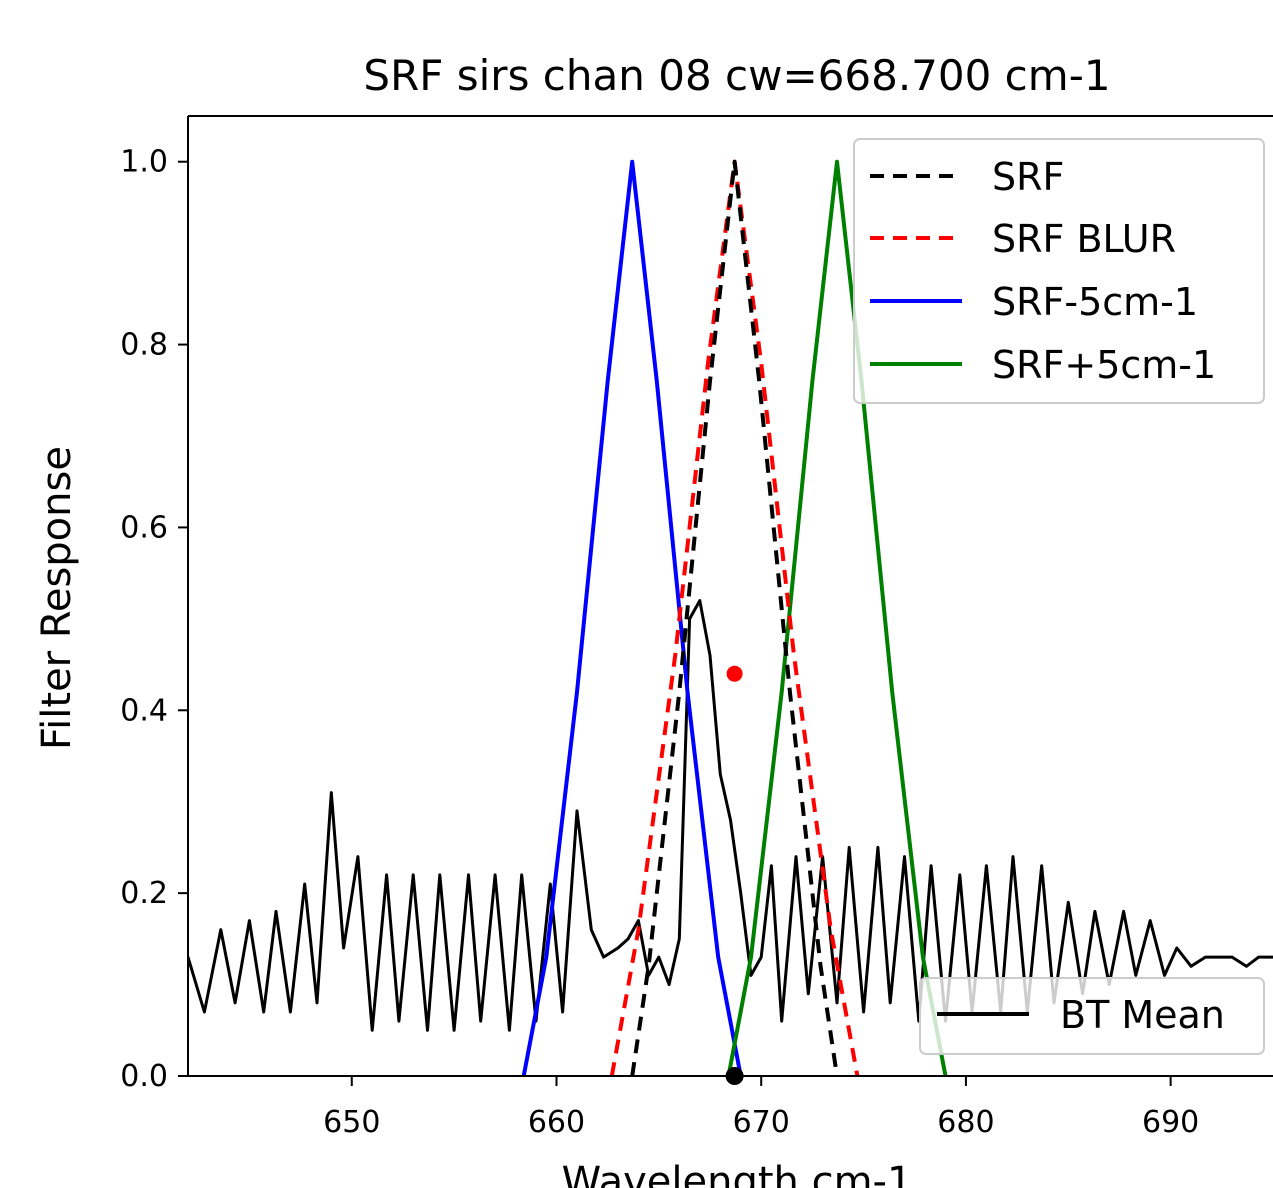  Describe the element at coordinates (154, 619) in the screenshot. I see `y-axis-ticks: 0.0 0.2 0.4 0.6 0.8 1.0` at that location.